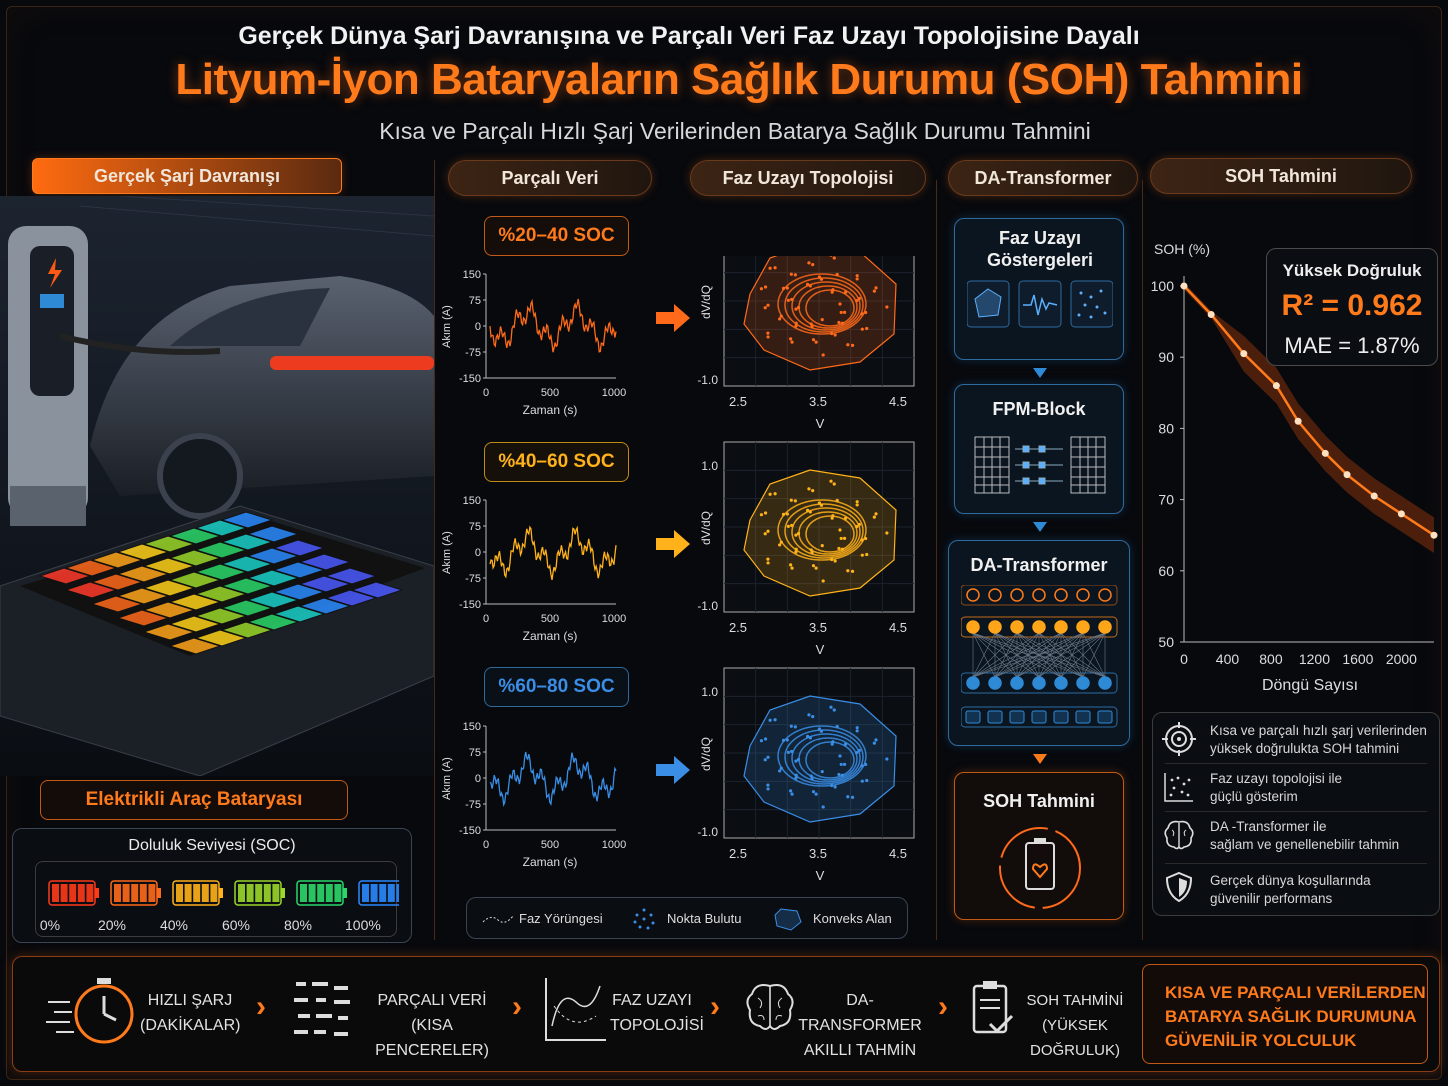 This screenshot has height=1086, width=1448. What do you see at coordinates (556, 462) in the screenshot?
I see `segment-tag-40-60: %40–60 SOC` at bounding box center [556, 462].